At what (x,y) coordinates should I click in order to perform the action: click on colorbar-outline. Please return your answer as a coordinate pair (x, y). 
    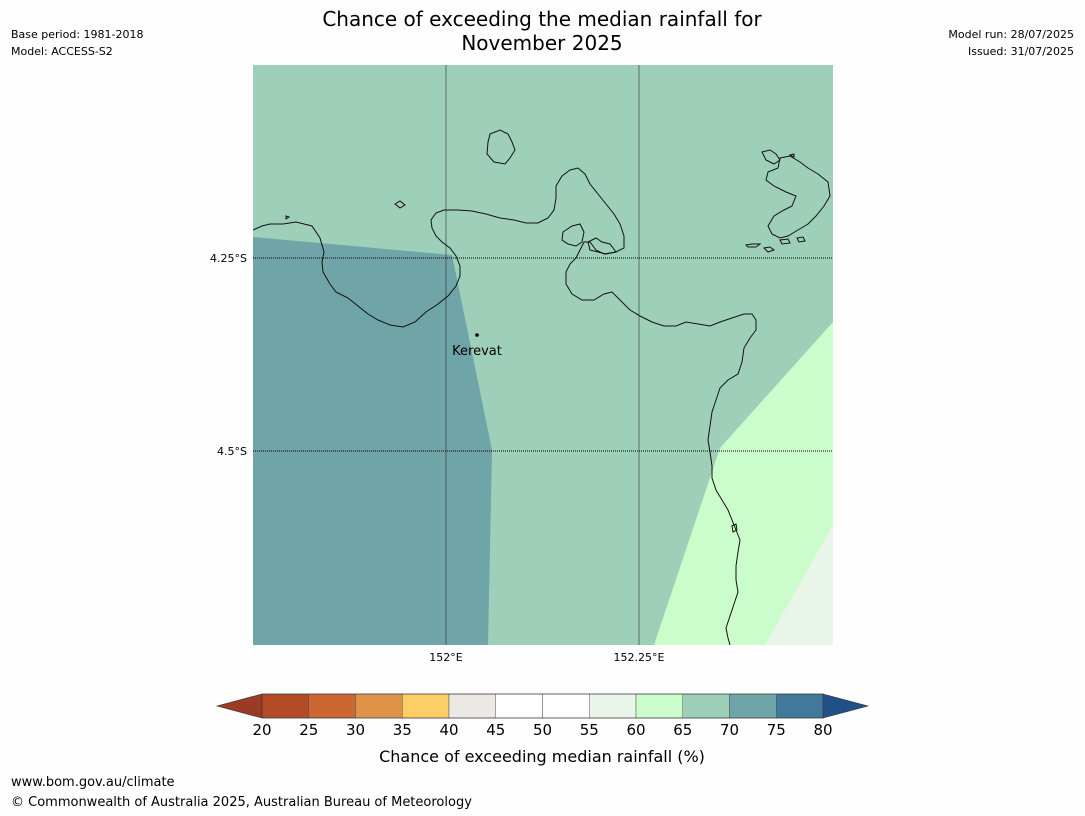
    Looking at the image, I should click on (542, 706).